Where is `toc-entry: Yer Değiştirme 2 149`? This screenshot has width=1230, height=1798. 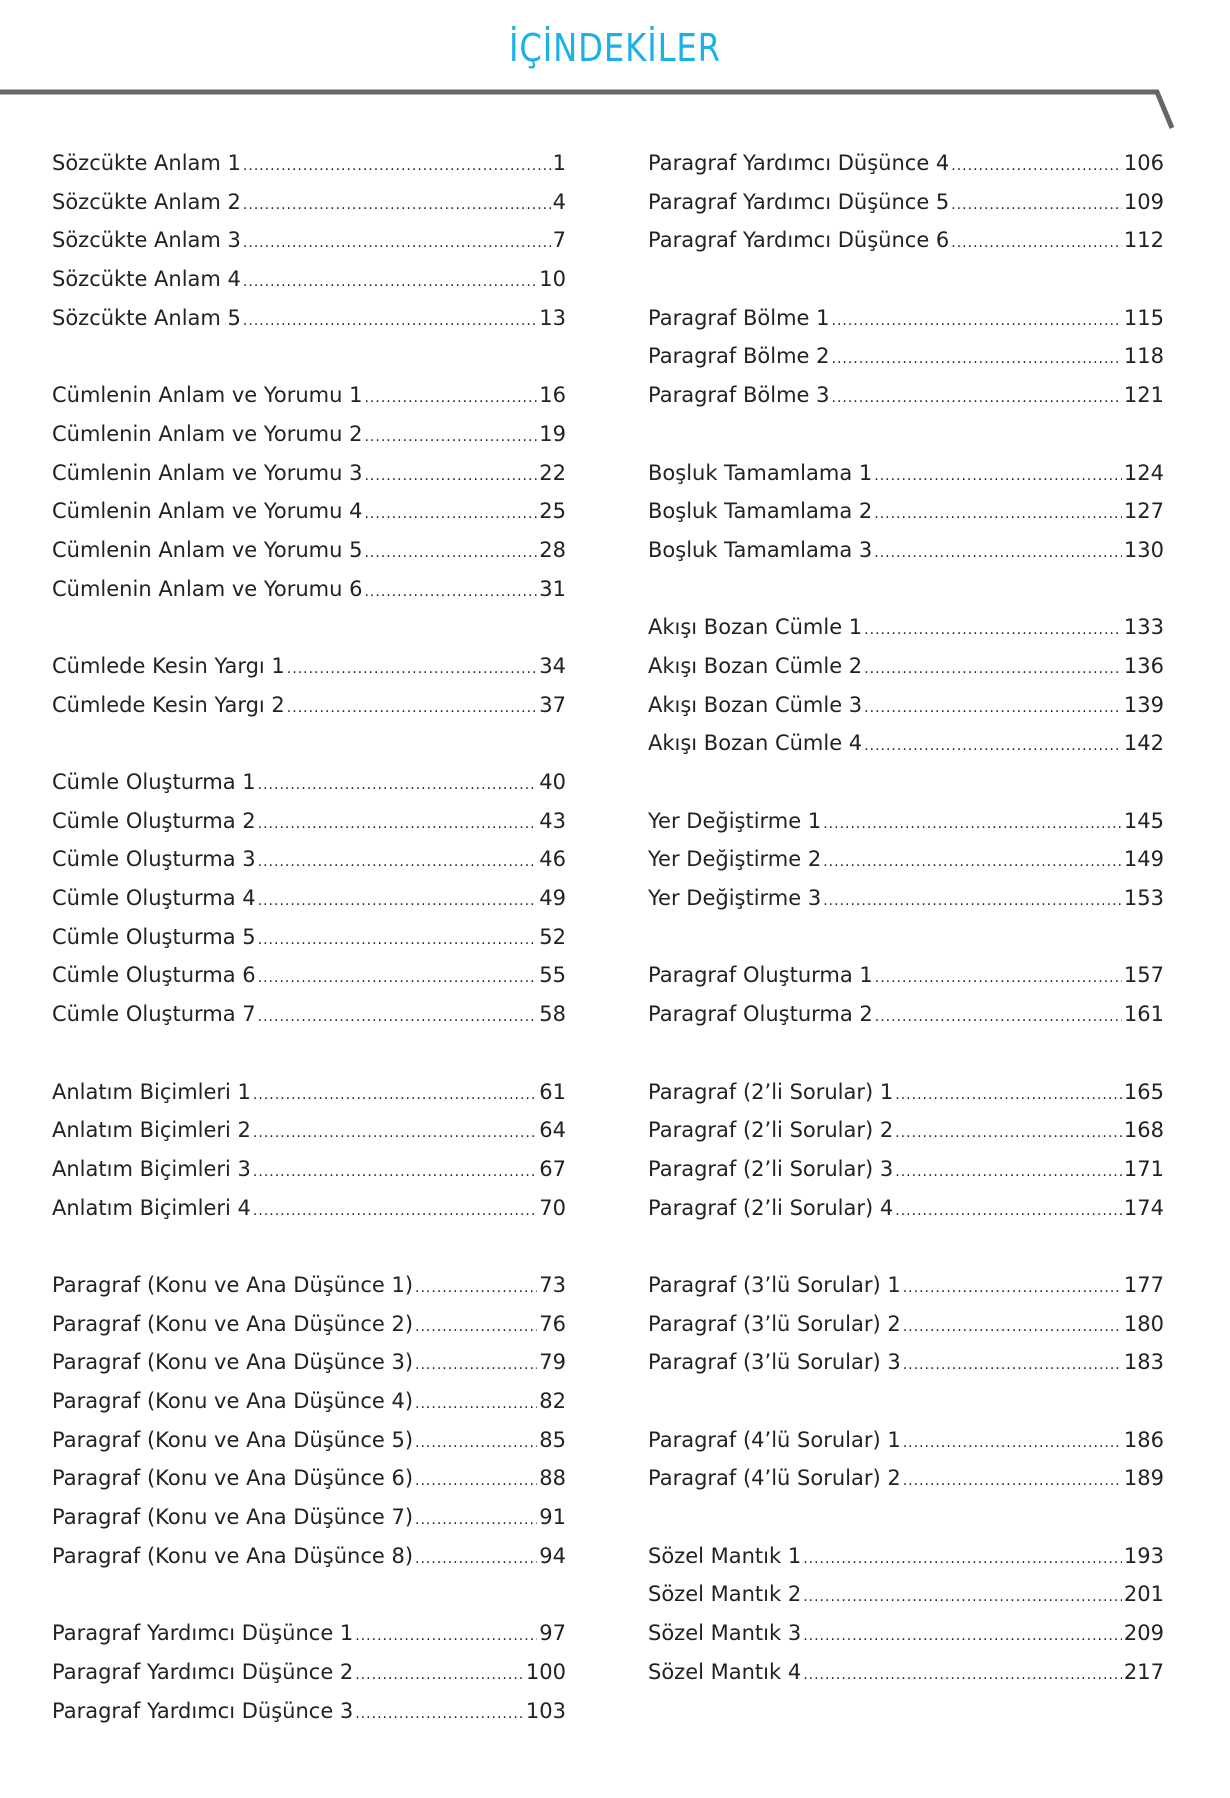 toc-entry: Yer Değiştirme 2 149 is located at coordinates (906, 859).